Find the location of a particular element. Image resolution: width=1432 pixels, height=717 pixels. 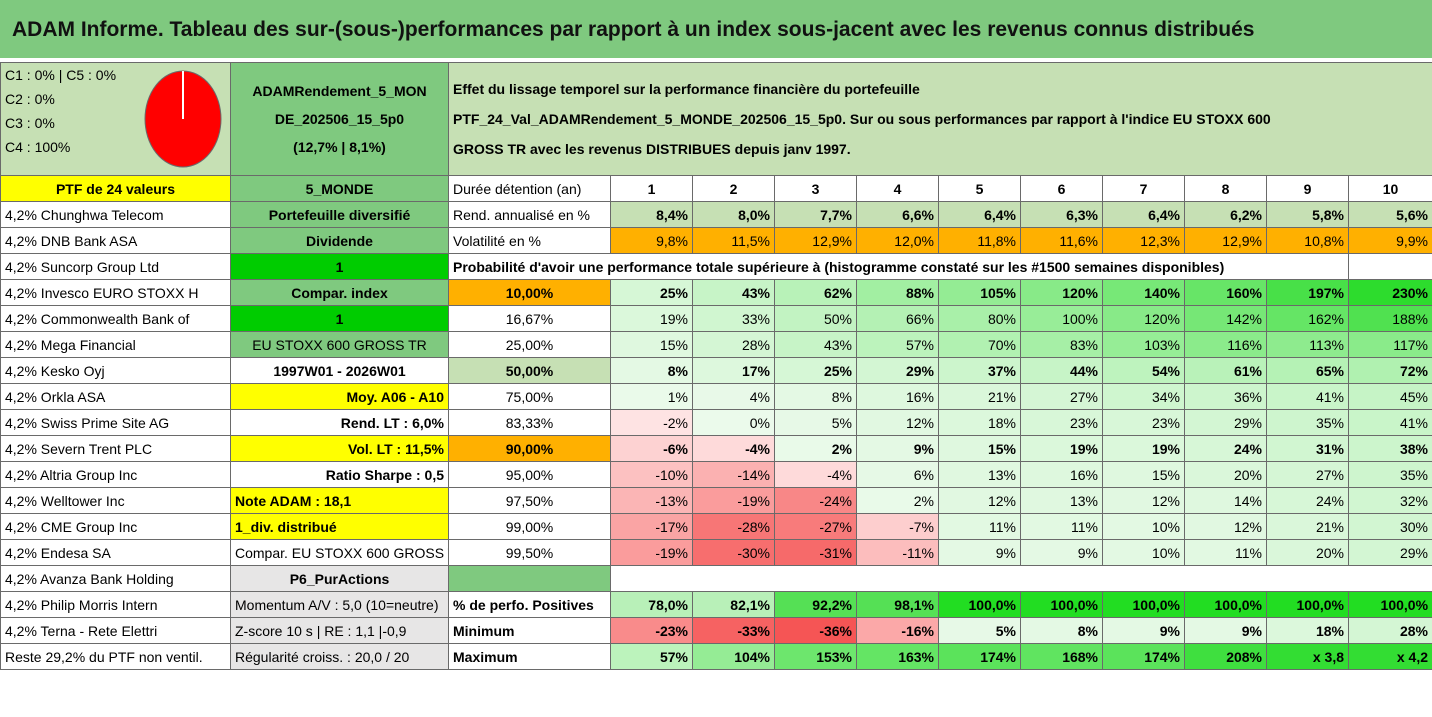

quantile-value: 23% is located at coordinates (1061, 422).